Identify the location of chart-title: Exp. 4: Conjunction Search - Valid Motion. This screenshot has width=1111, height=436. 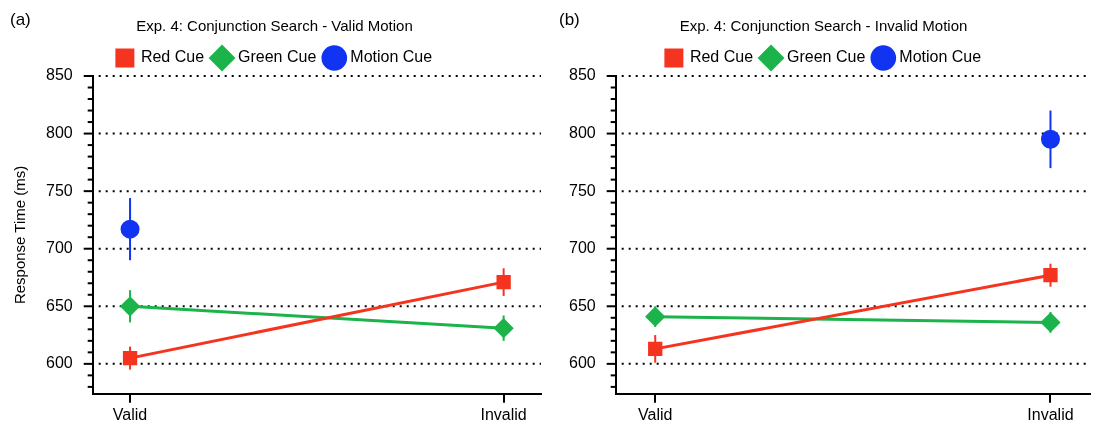
(274, 26).